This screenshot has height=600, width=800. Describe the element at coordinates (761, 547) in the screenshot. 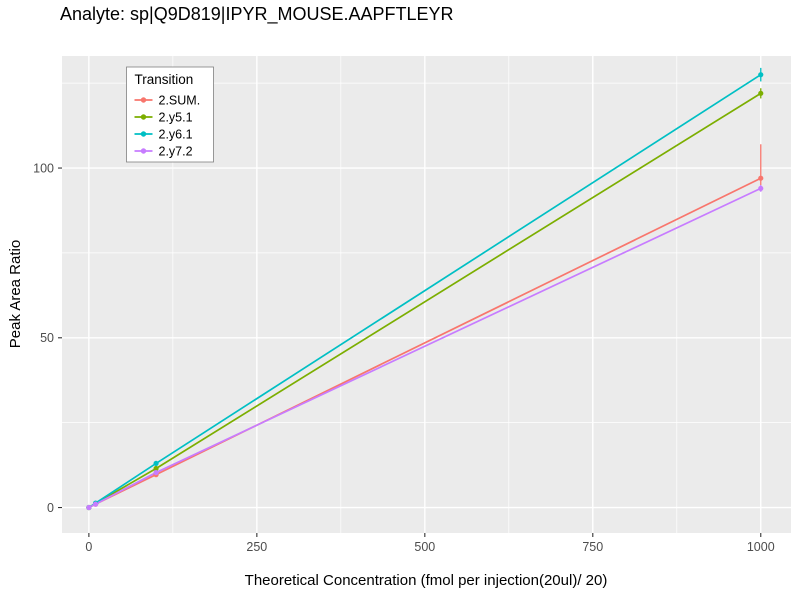

I see `x-tick-label: 1000` at that location.